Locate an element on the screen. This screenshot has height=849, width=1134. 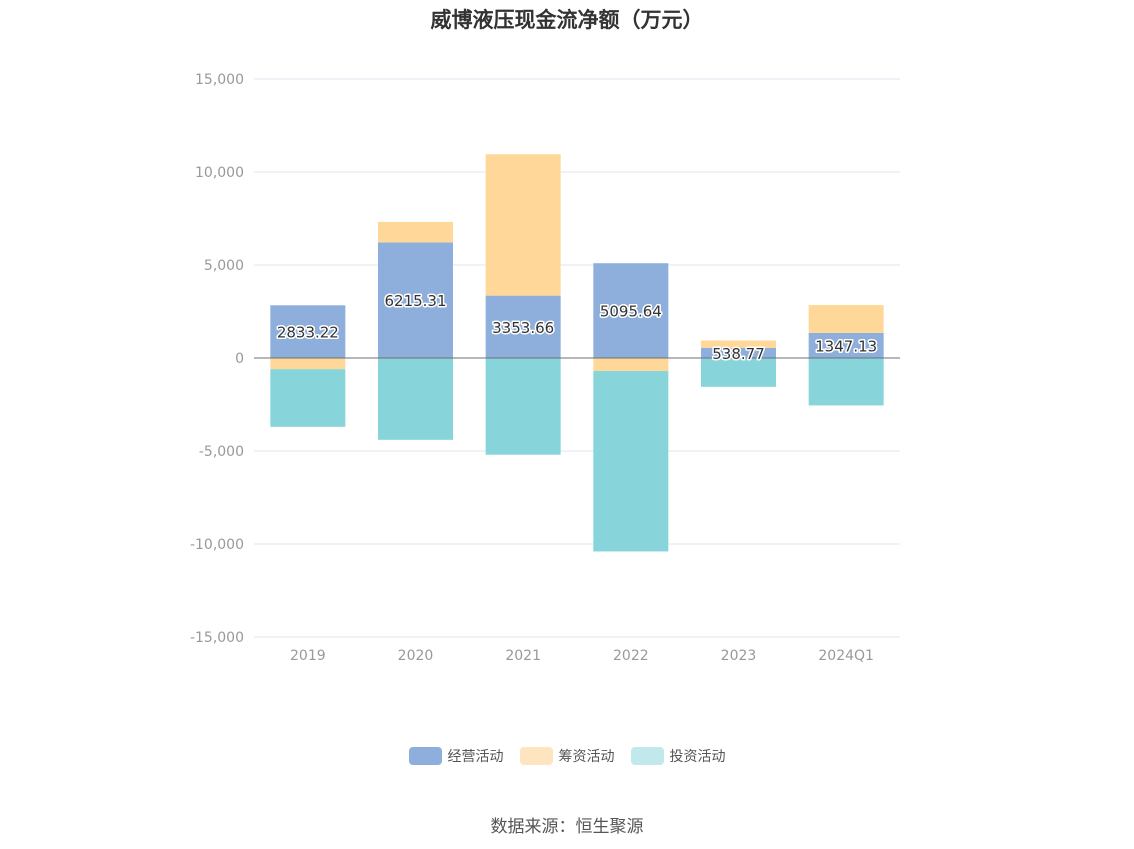
bar-investing-2021 is located at coordinates (523, 406).